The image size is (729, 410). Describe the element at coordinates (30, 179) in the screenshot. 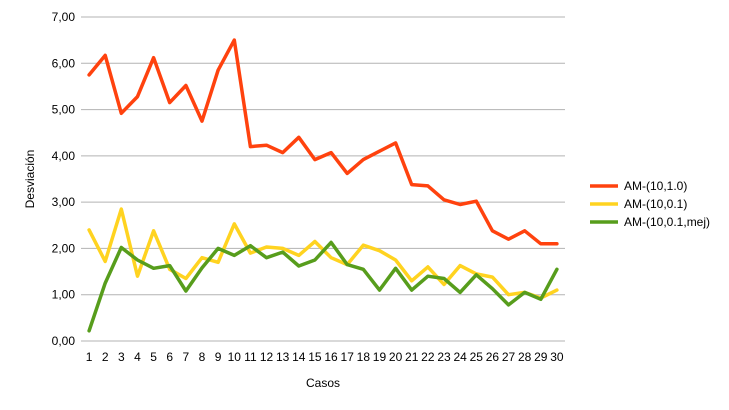

I see `y-axis-label: Desviación` at that location.